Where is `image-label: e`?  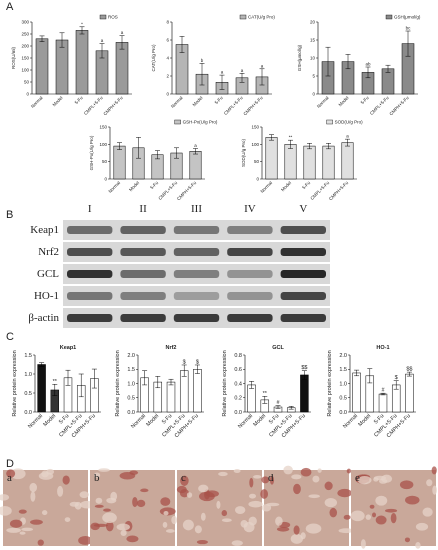
image-label: e is located at coordinates (357, 478).